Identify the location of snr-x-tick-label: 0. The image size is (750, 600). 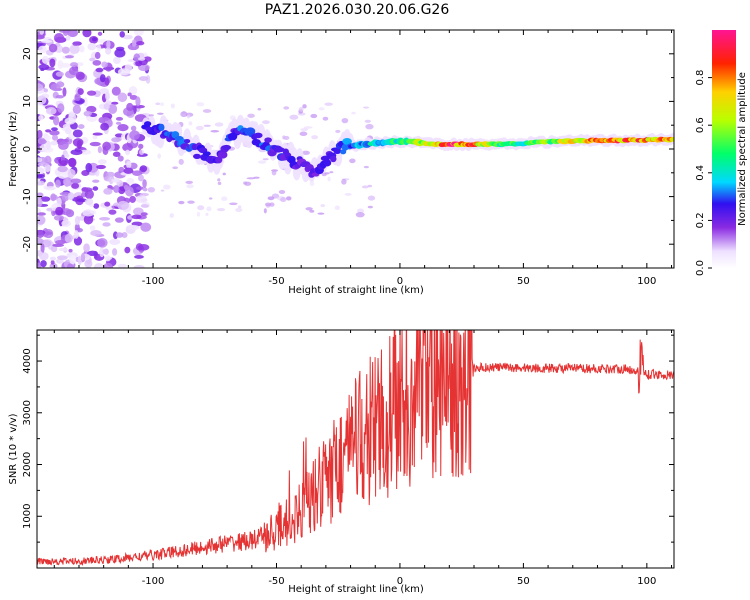
(400, 581).